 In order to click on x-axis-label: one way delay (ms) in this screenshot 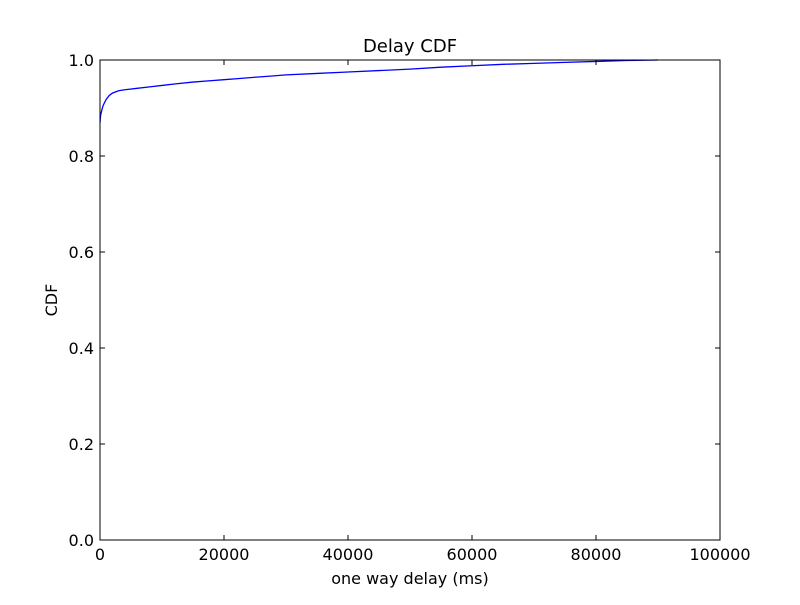, I will do `click(410, 578)`.